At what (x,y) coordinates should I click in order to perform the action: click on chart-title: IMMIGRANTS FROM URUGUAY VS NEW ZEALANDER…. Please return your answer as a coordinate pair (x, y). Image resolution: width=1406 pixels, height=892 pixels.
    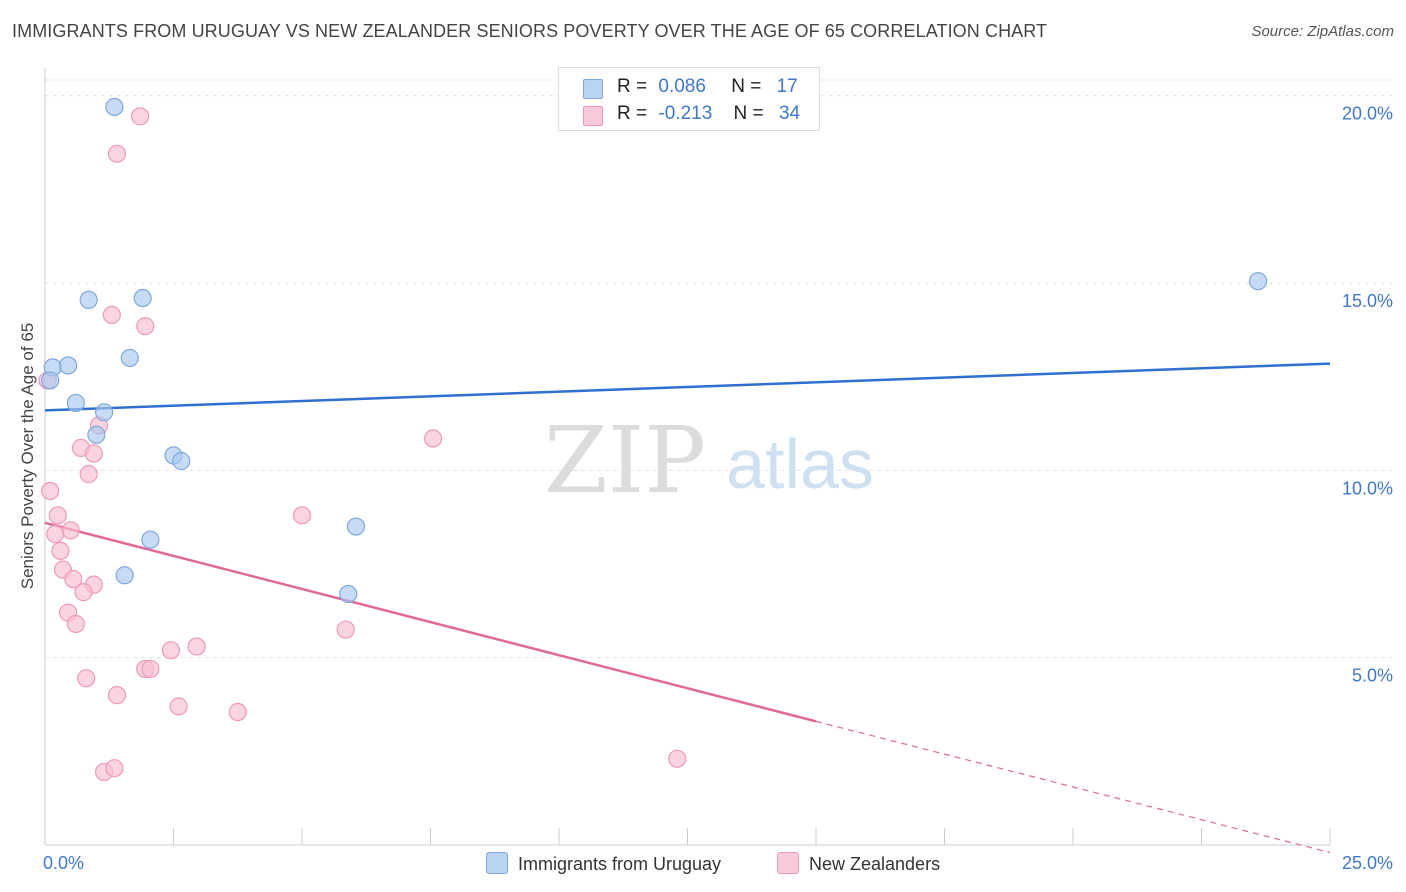
    Looking at the image, I should click on (530, 31).